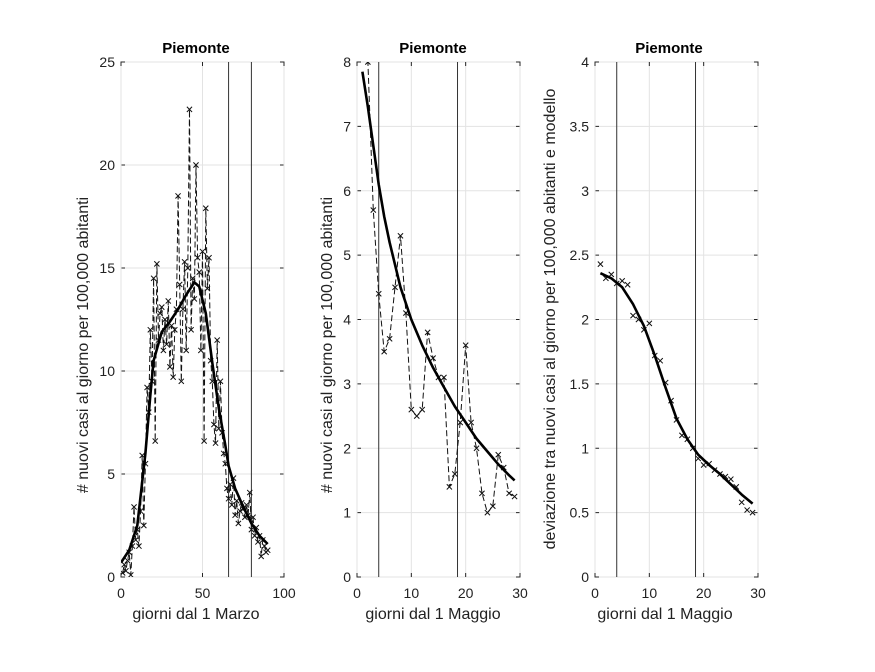 This screenshot has width=875, height=672. What do you see at coordinates (196, 48) in the screenshot?
I see `chart-title-1: Piemonte` at bounding box center [196, 48].